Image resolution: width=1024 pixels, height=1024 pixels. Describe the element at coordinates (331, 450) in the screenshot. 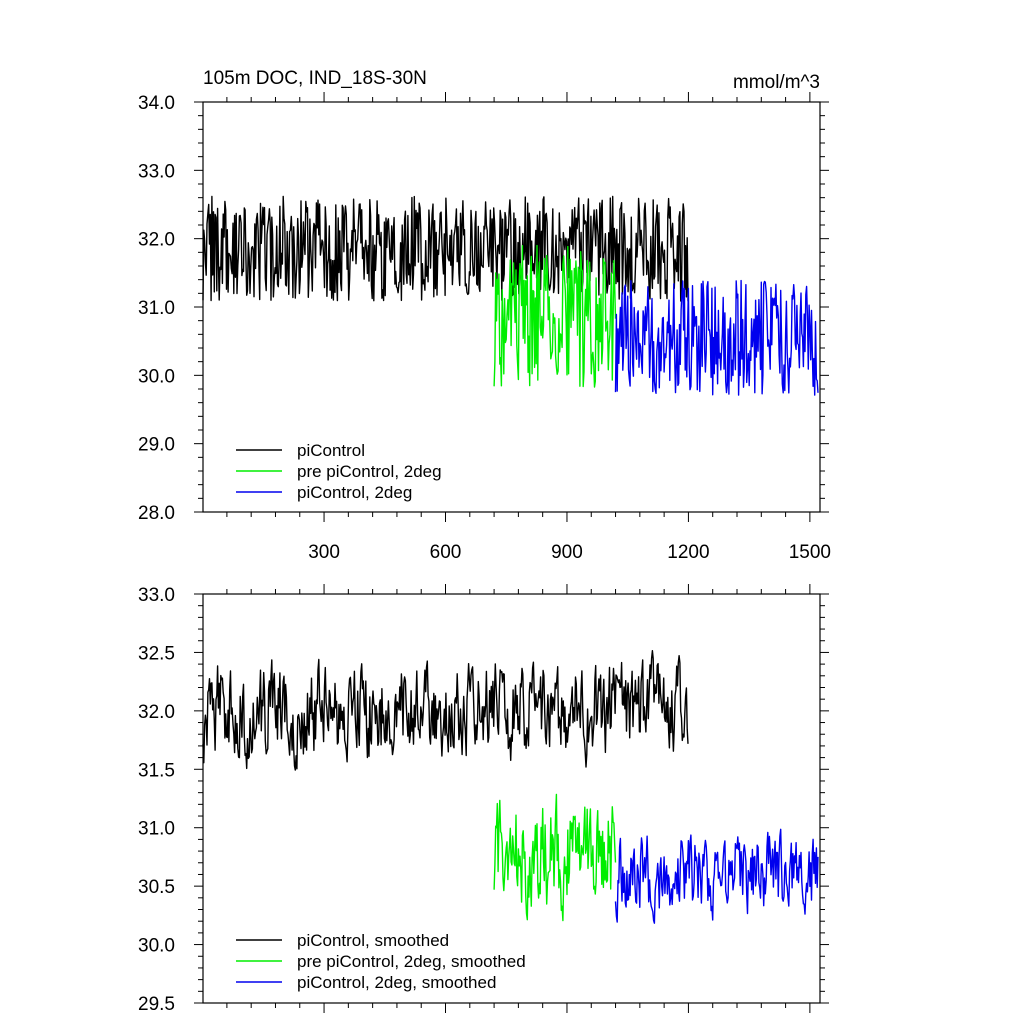

I see `legend-label: piControl` at that location.